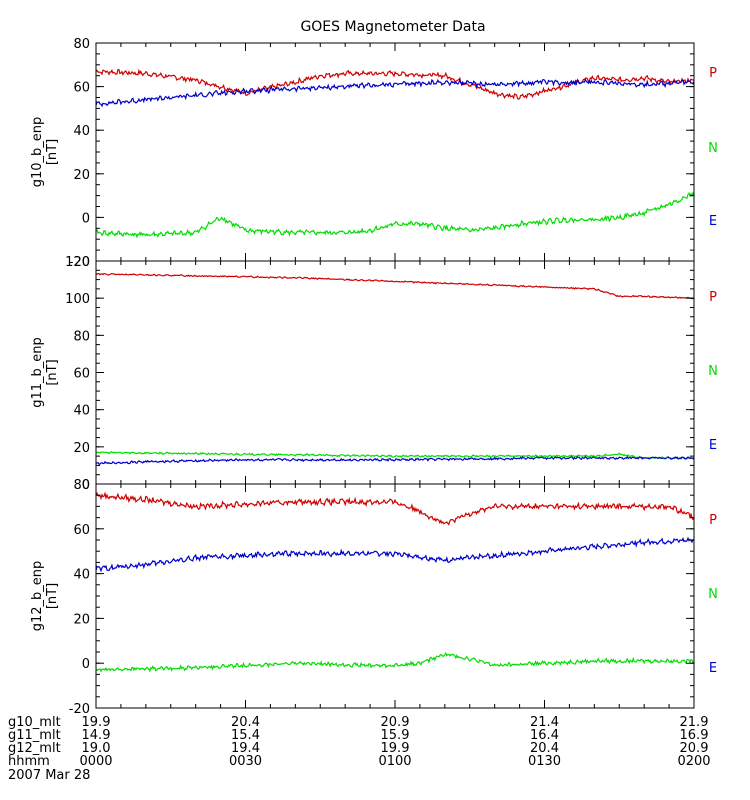 The height and width of the screenshot is (800, 750). Describe the element at coordinates (96, 735) in the screenshot. I see `x-tick-label: 14.9` at that location.